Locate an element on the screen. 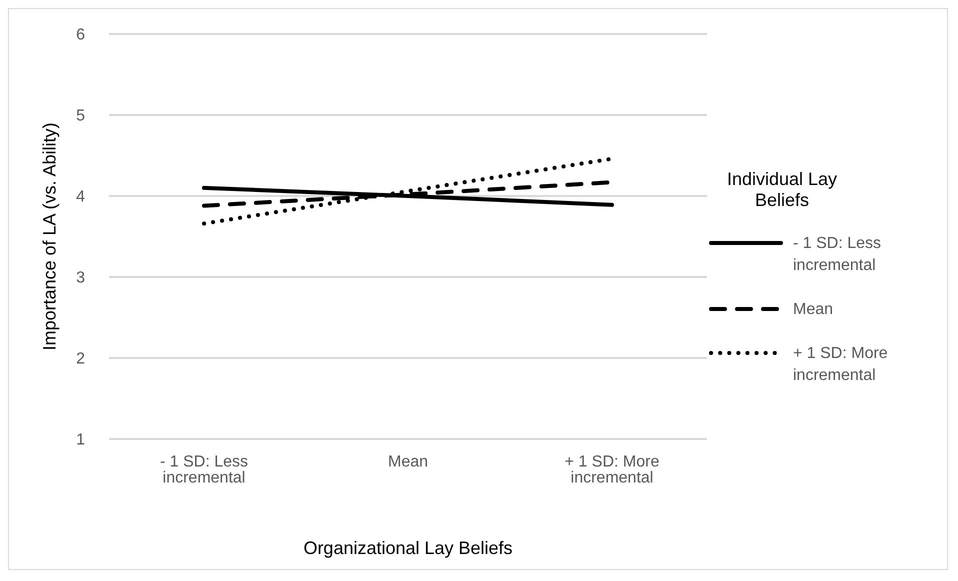 The height and width of the screenshot is (581, 958). x-tick-label: - 1 SD: Less incremental is located at coordinates (204, 469).